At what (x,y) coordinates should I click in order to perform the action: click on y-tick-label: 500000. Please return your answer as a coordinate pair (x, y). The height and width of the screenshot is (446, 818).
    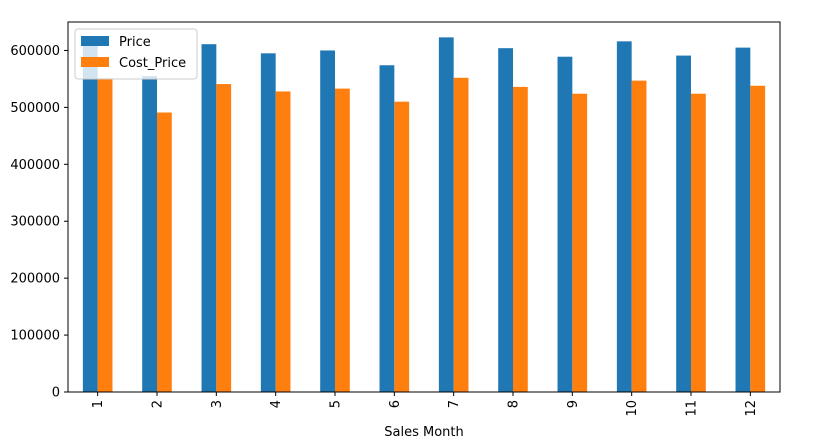
    Looking at the image, I should click on (35, 108).